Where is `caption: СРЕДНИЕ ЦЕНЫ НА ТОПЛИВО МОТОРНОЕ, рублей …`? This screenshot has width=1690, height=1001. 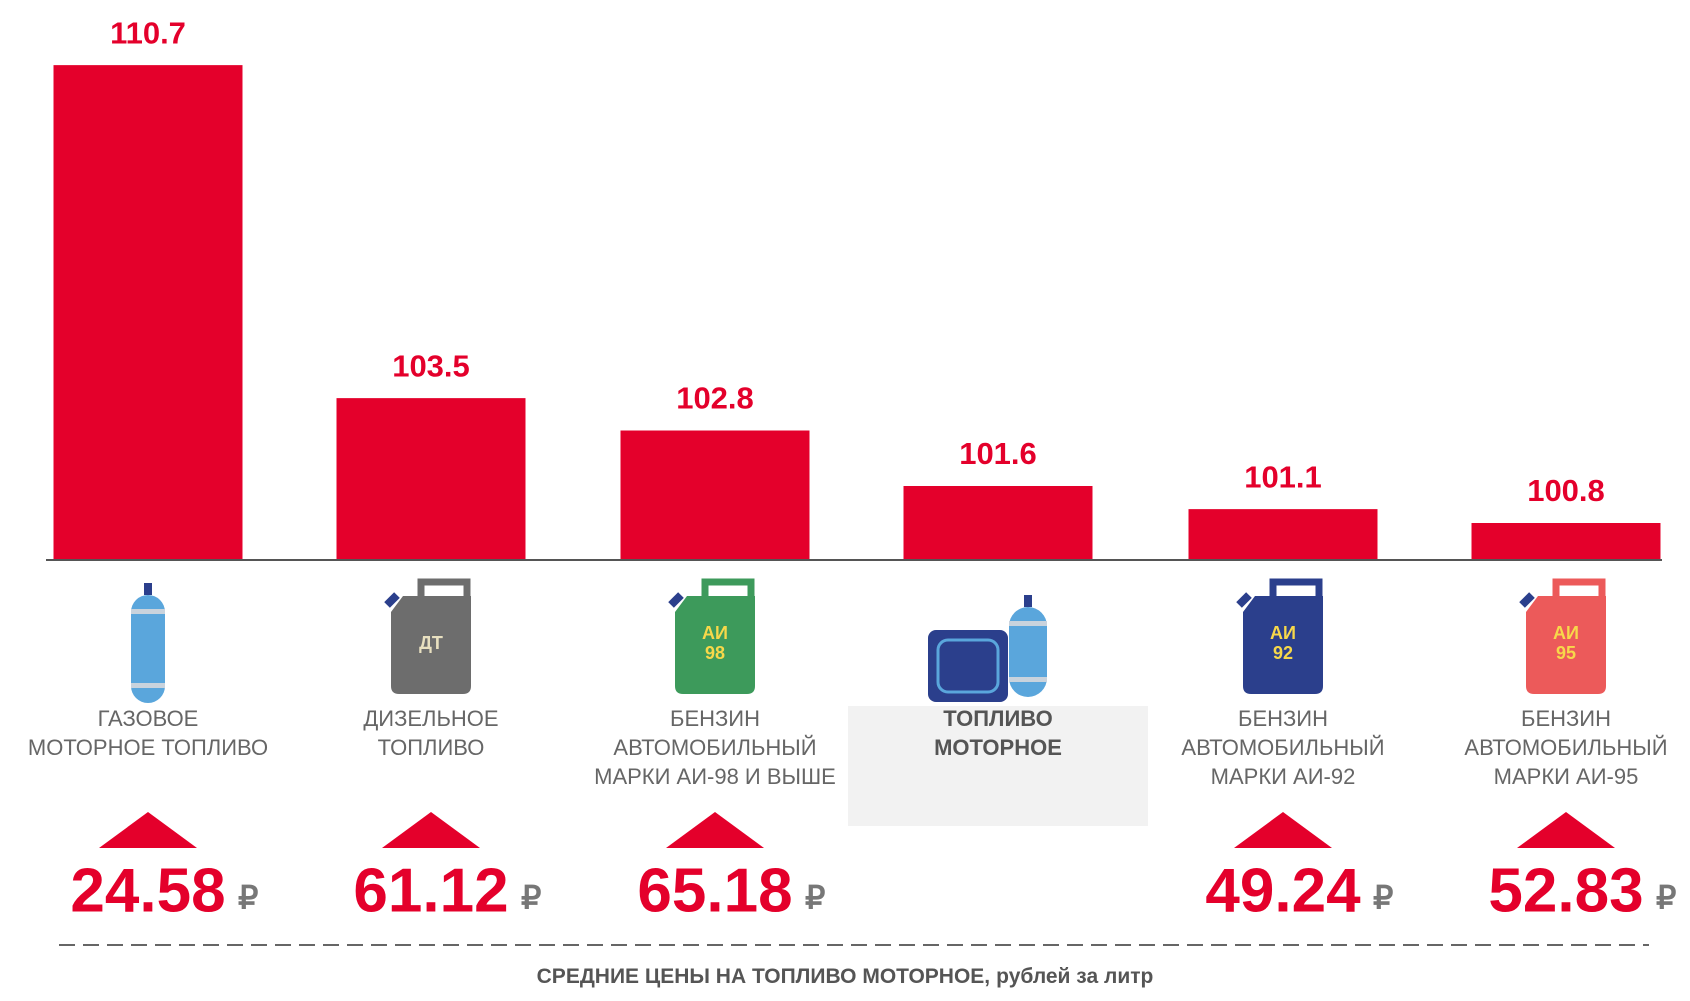 caption: СРЕДНИЕ ЦЕНЫ НА ТОПЛИВО МОТОРНОЕ, рублей … is located at coordinates (845, 976).